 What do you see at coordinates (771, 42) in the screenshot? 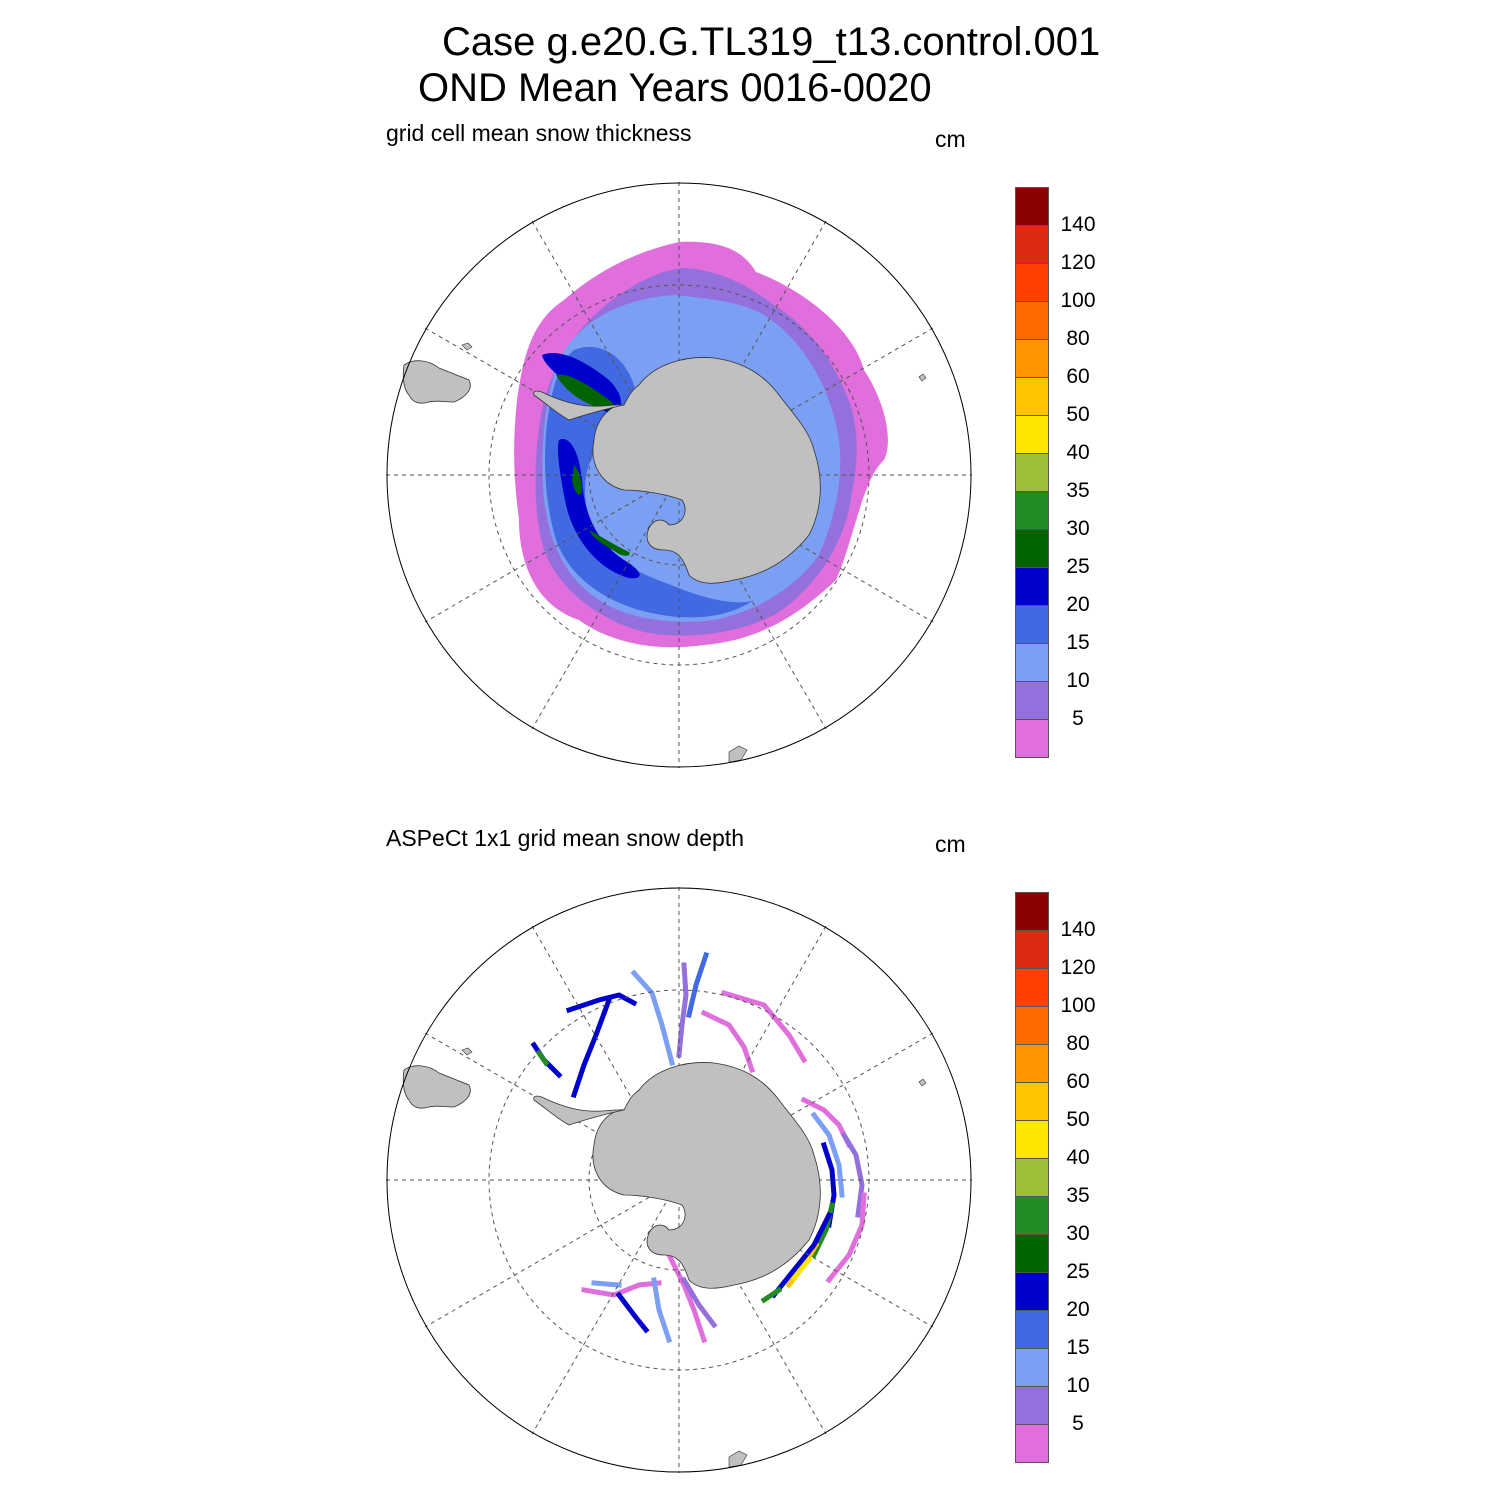
I see `figure-title-line1: Case g.e20.G.TL319_t13.control.001` at bounding box center [771, 42].